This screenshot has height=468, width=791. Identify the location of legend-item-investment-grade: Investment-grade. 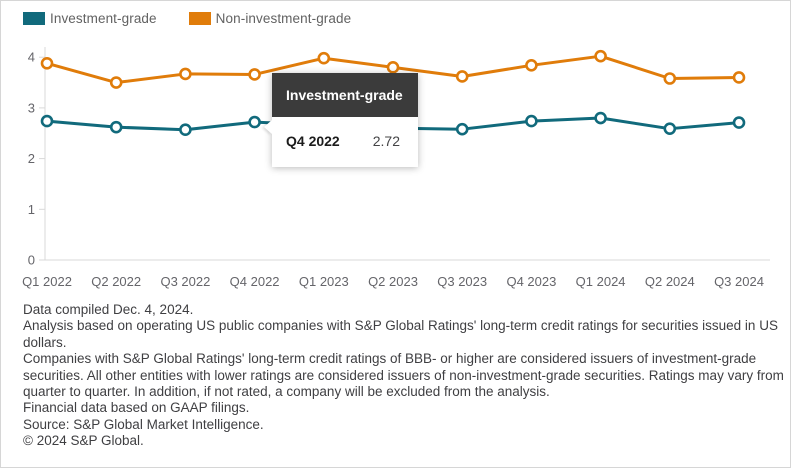
(90, 18).